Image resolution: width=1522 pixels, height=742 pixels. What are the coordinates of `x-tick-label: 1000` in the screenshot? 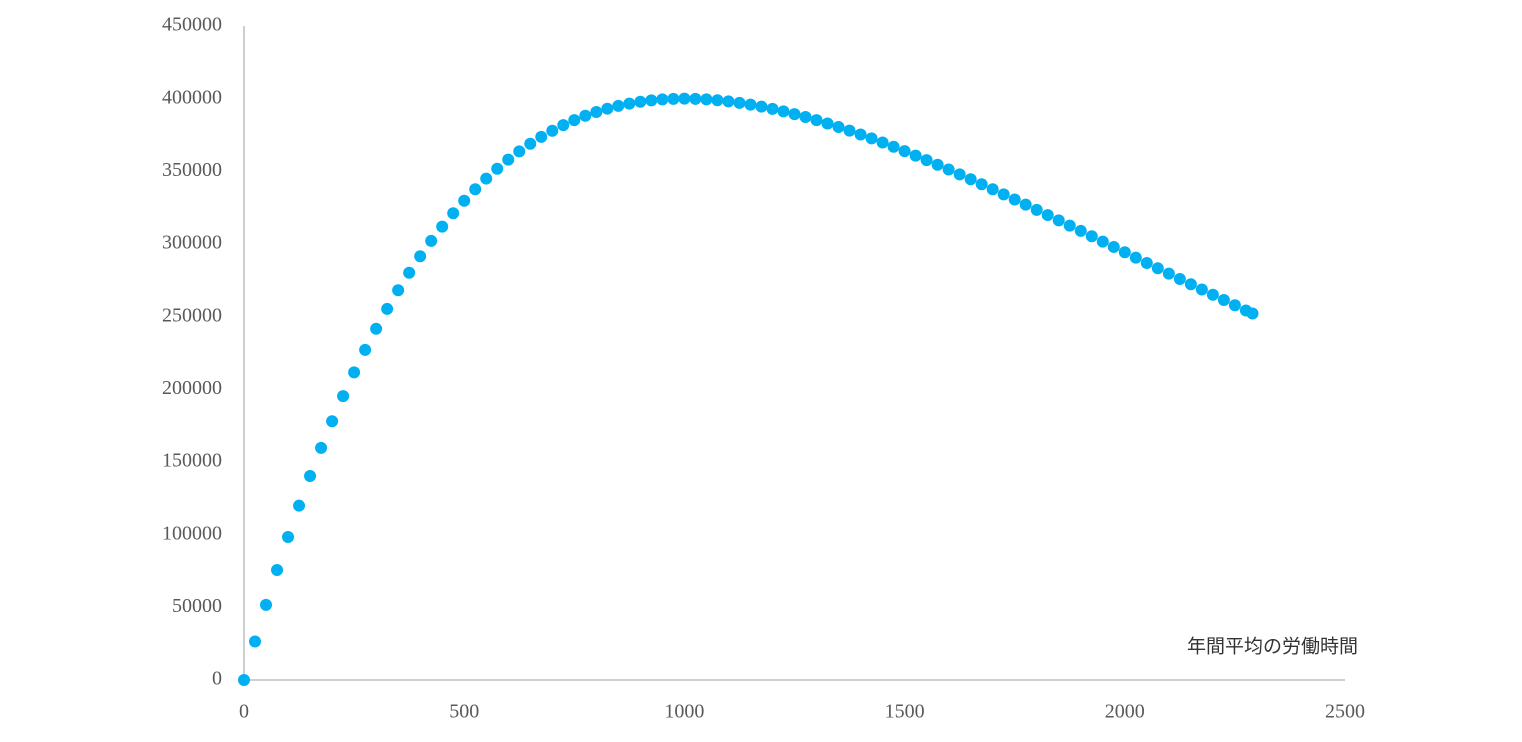 It's located at (684, 712).